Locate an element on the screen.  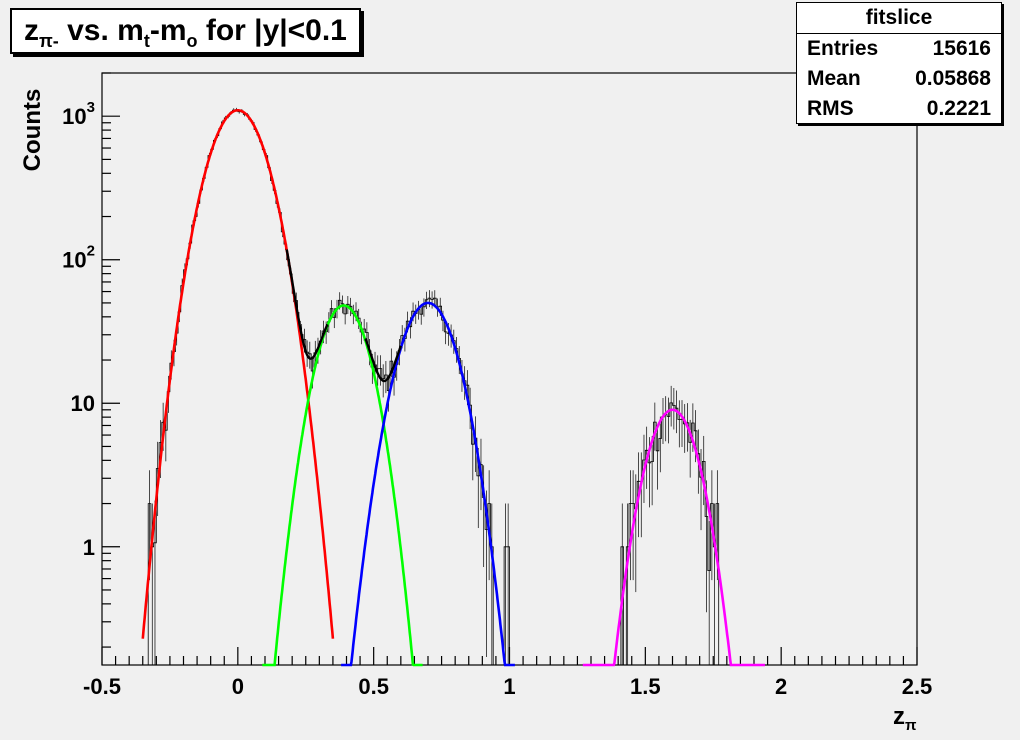
x-tick-label: 2.5 is located at coordinates (917, 686).